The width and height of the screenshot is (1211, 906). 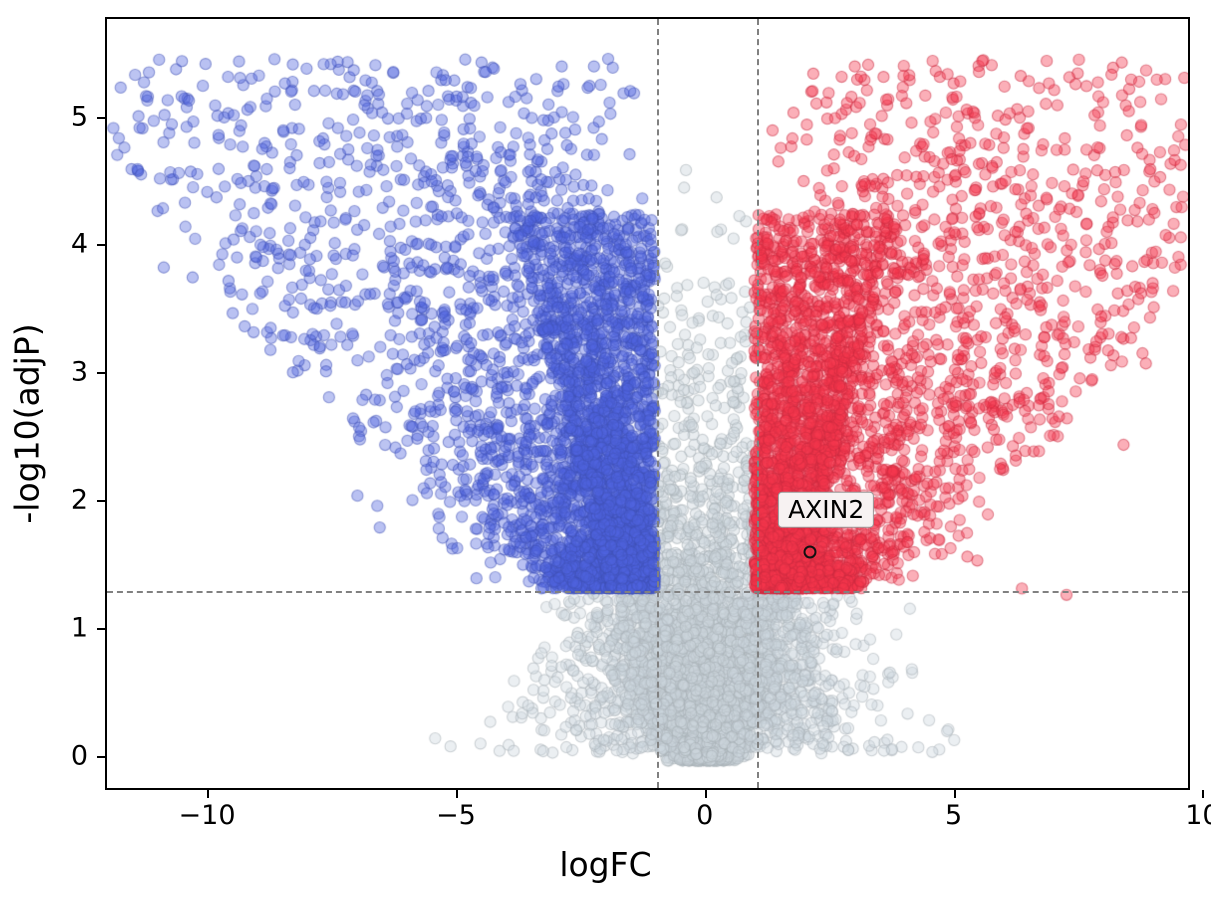 What do you see at coordinates (810, 552) in the screenshot?
I see `gene-marker-axin2` at bounding box center [810, 552].